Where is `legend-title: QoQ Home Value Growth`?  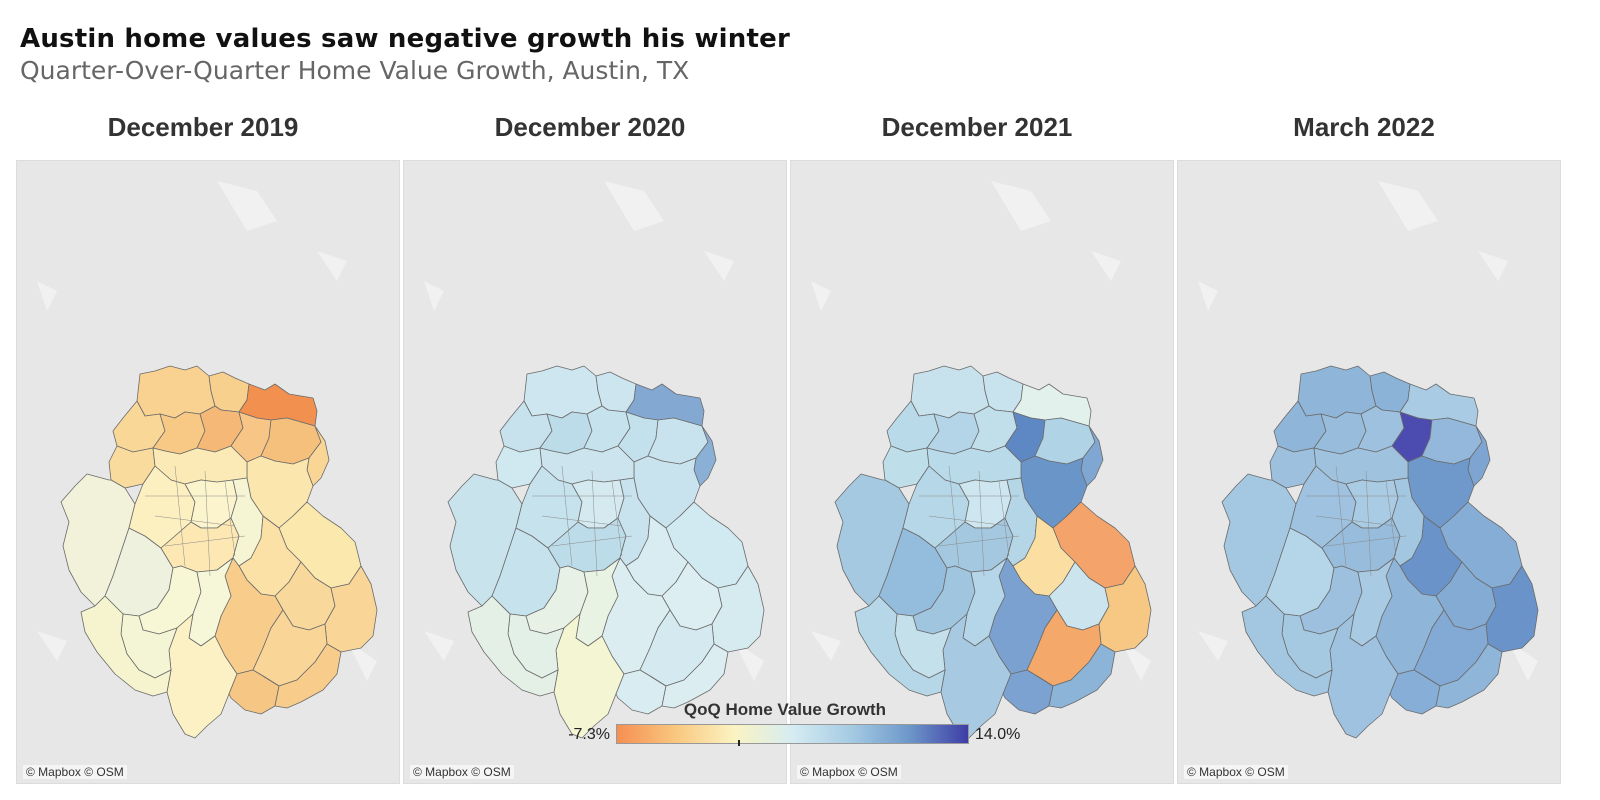
legend-title: QoQ Home Value Growth is located at coordinates (785, 709).